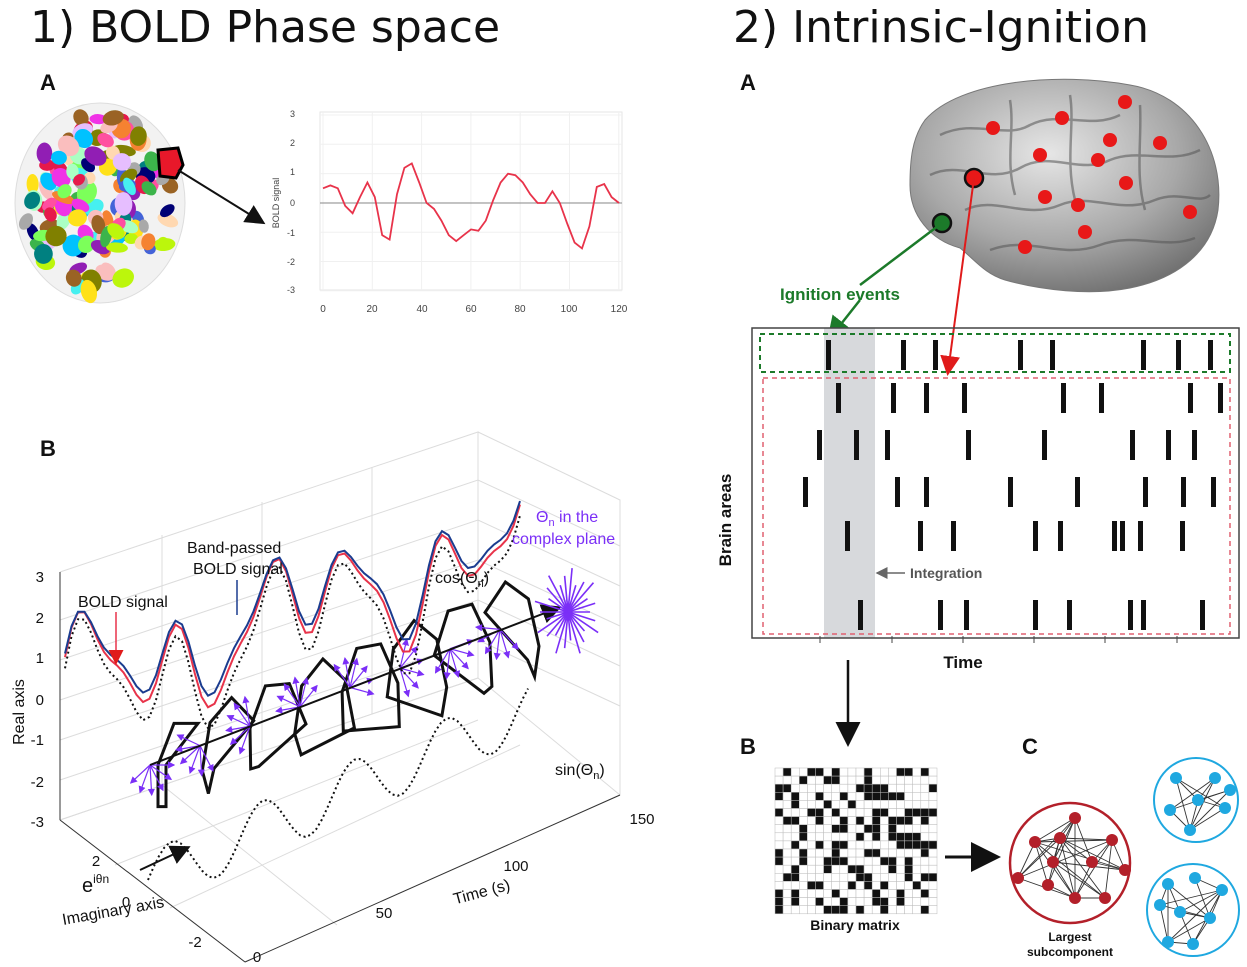 This screenshot has width=1247, height=967. What do you see at coordinates (355, 685) in the screenshot?
I see `time-axis-arrow` at bounding box center [355, 685].